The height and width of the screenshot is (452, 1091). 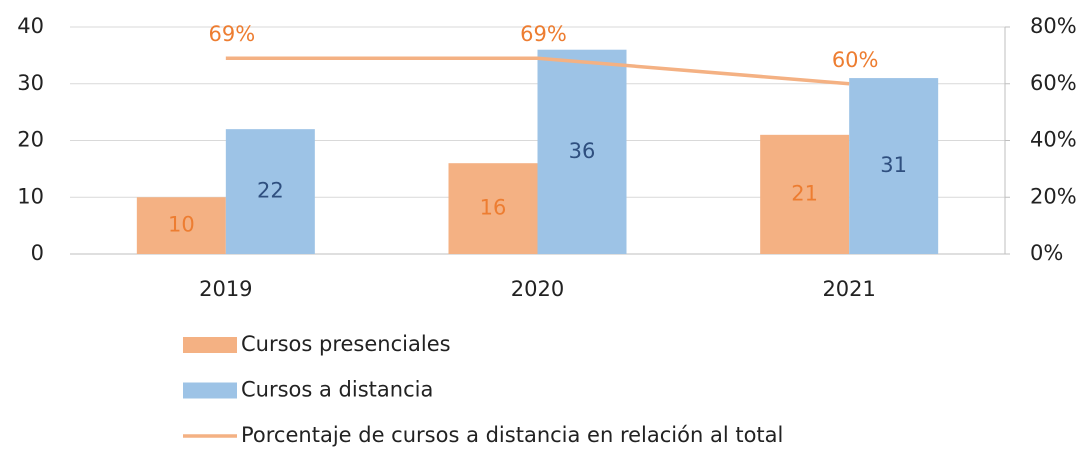 I want to click on bar-value-label: 21, so click(x=804, y=193).